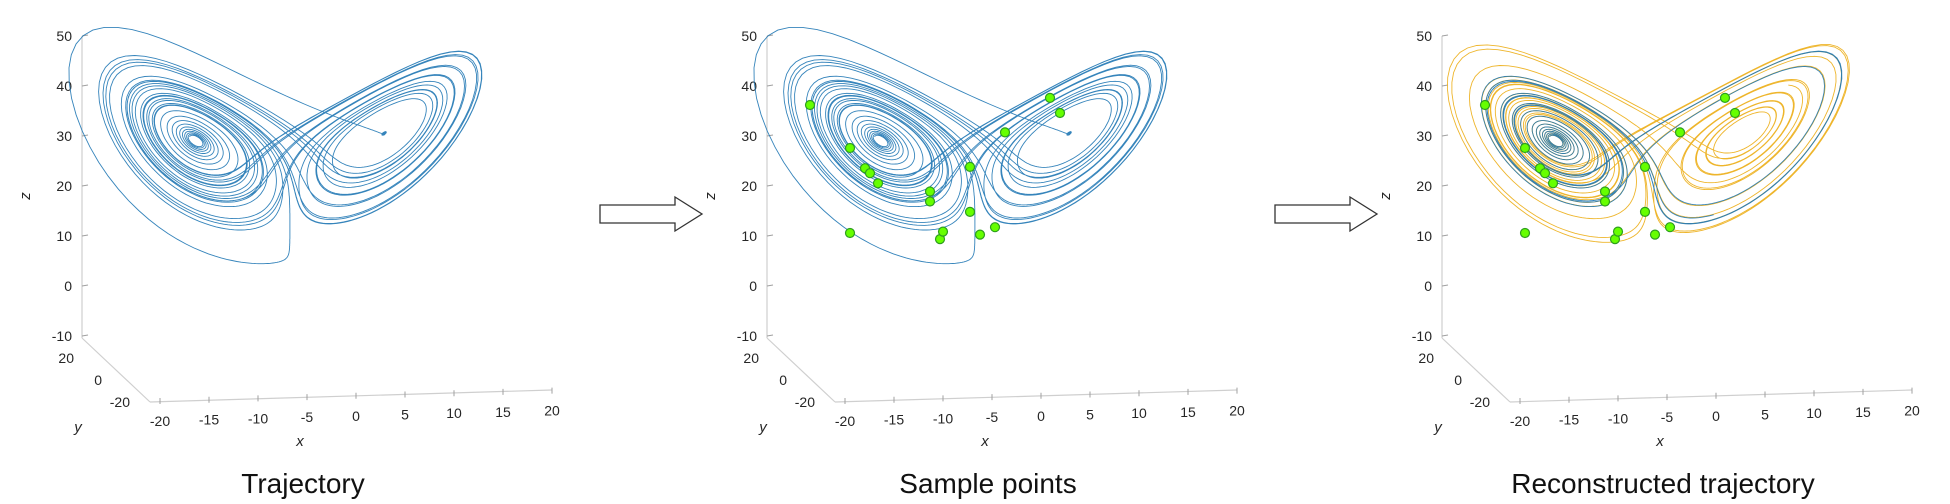  Describe the element at coordinates (749, 36) in the screenshot. I see `z-tick-label: 50` at that location.